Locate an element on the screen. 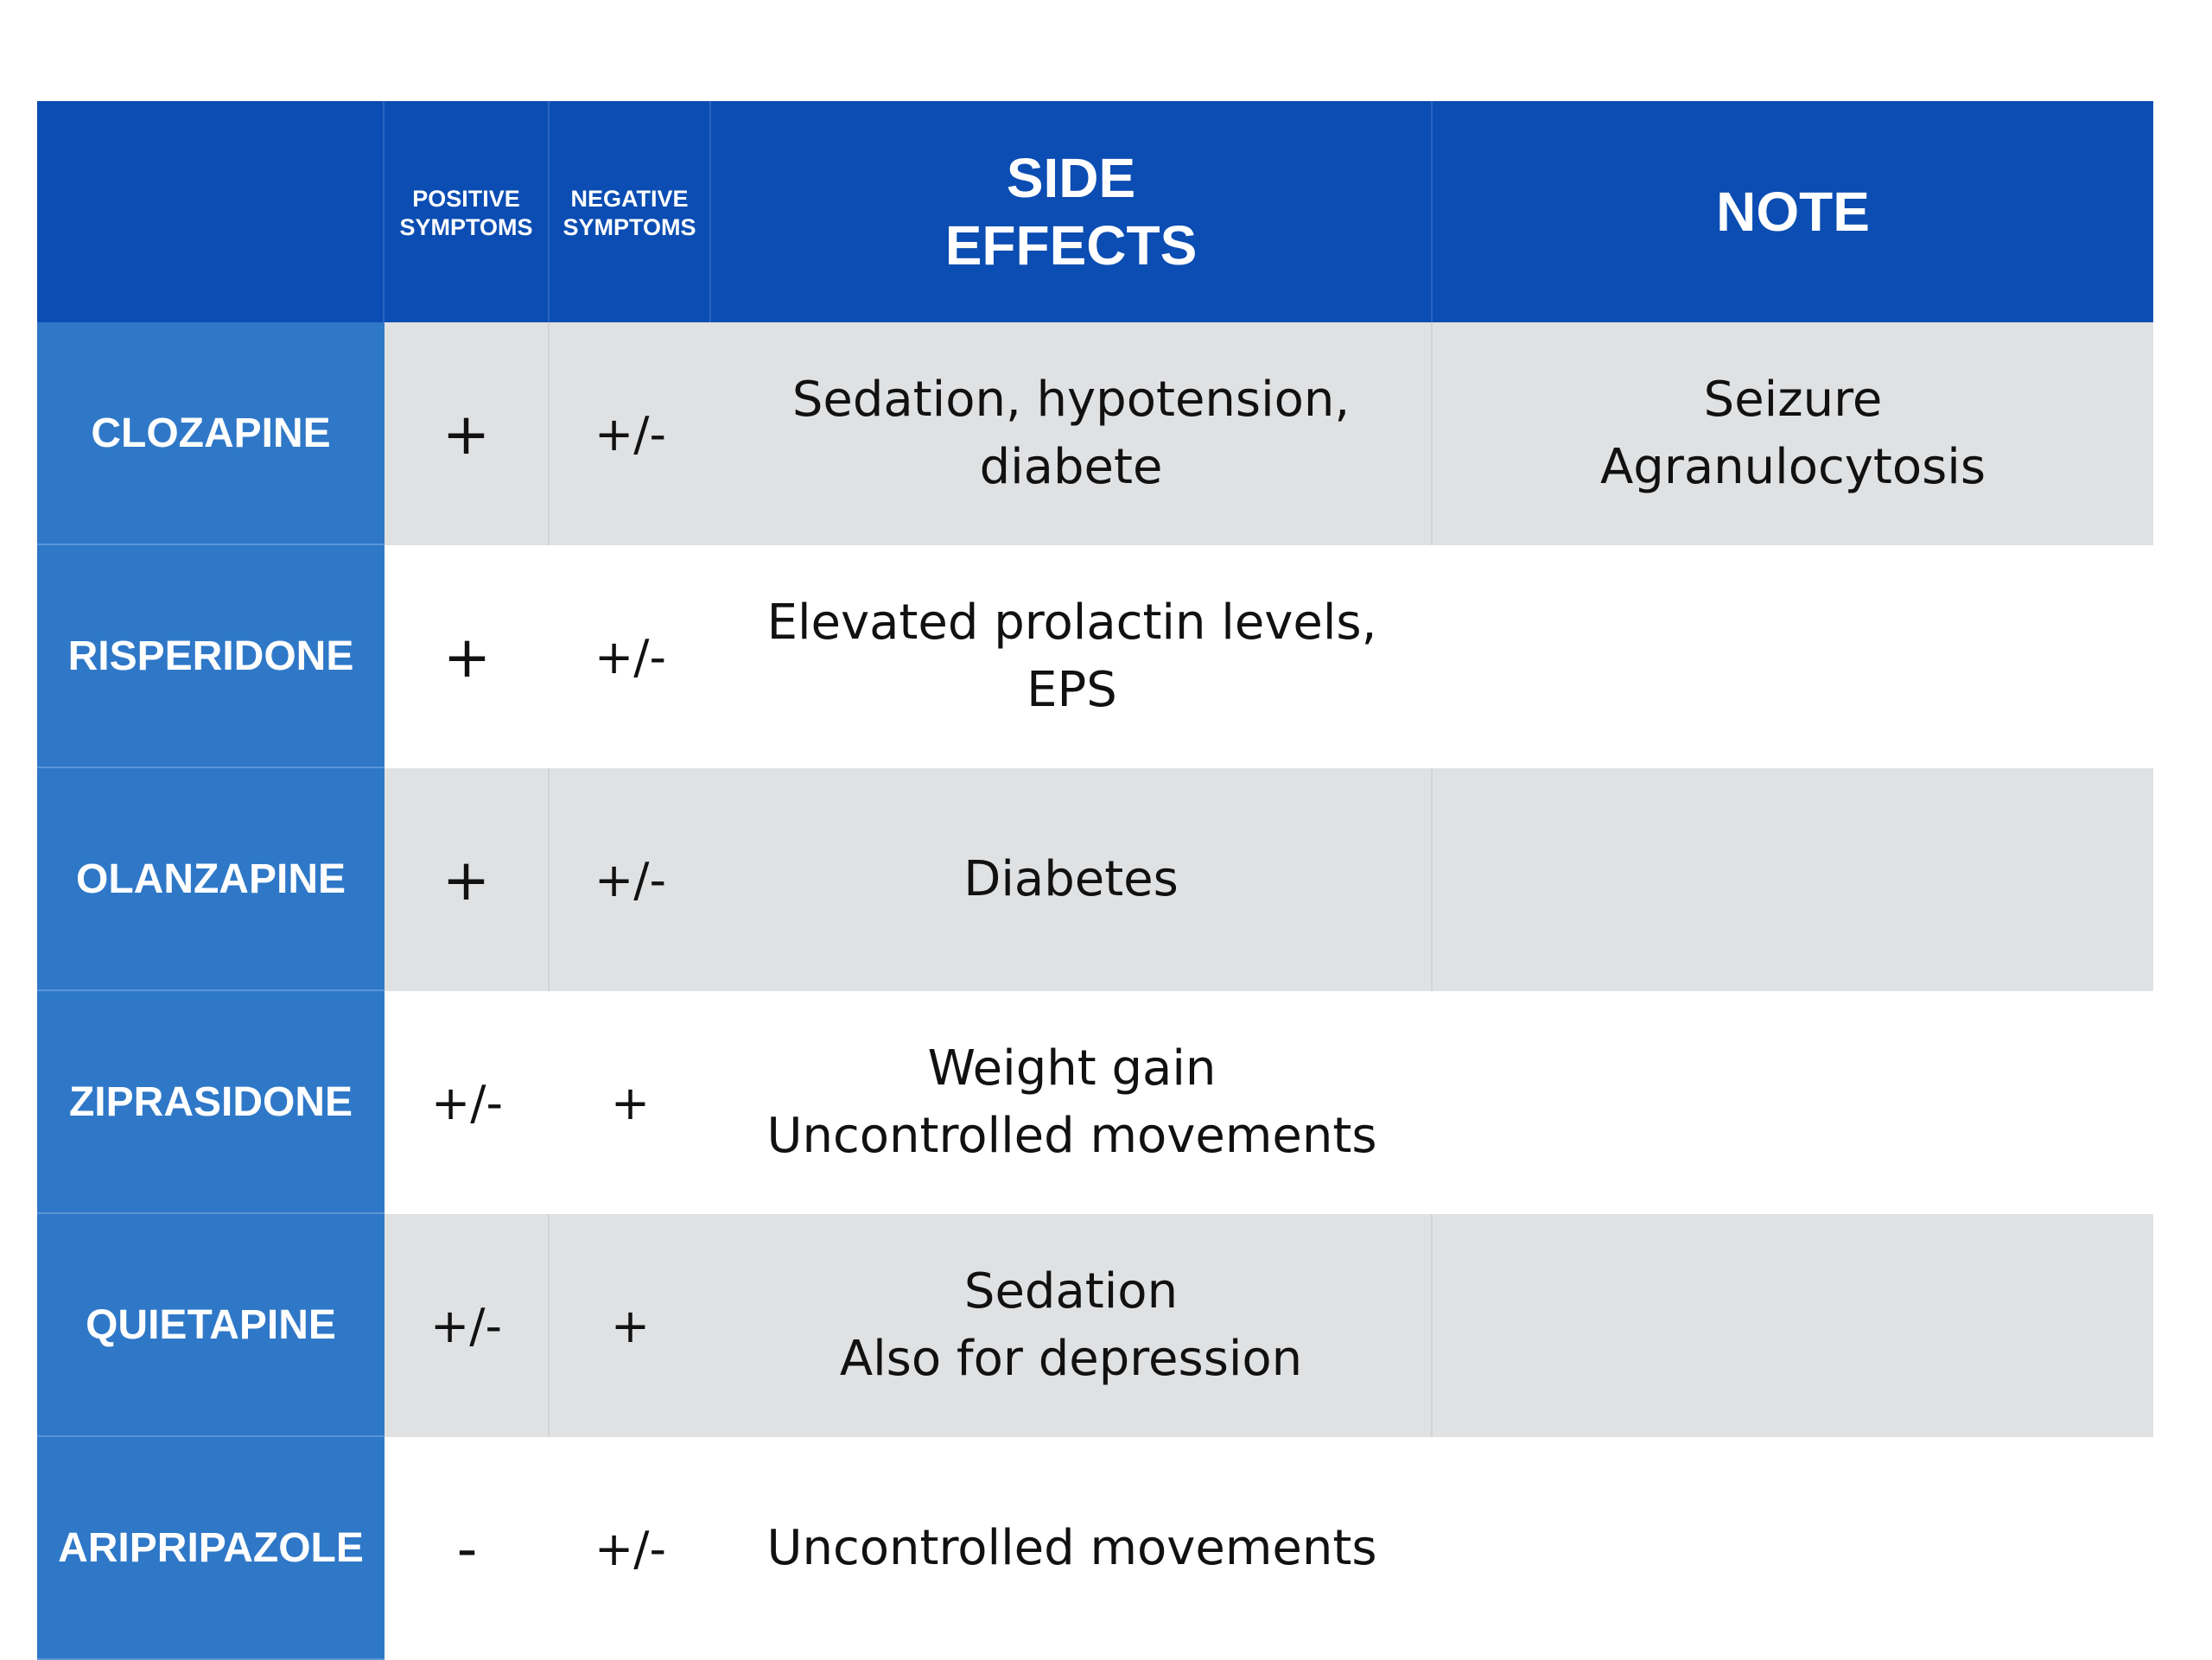  side-effect-line: Elevated prolactin levels, is located at coordinates (1071, 623).